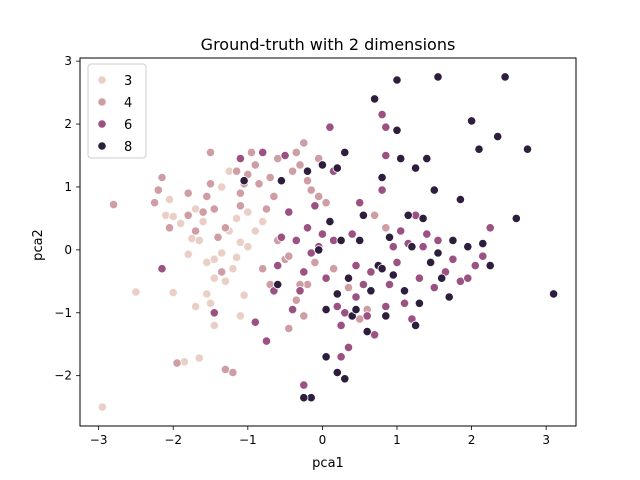 Image resolution: width=640 pixels, height=480 pixels. What do you see at coordinates (117, 111) in the screenshot?
I see `legend: 3 4 6 8` at bounding box center [117, 111].